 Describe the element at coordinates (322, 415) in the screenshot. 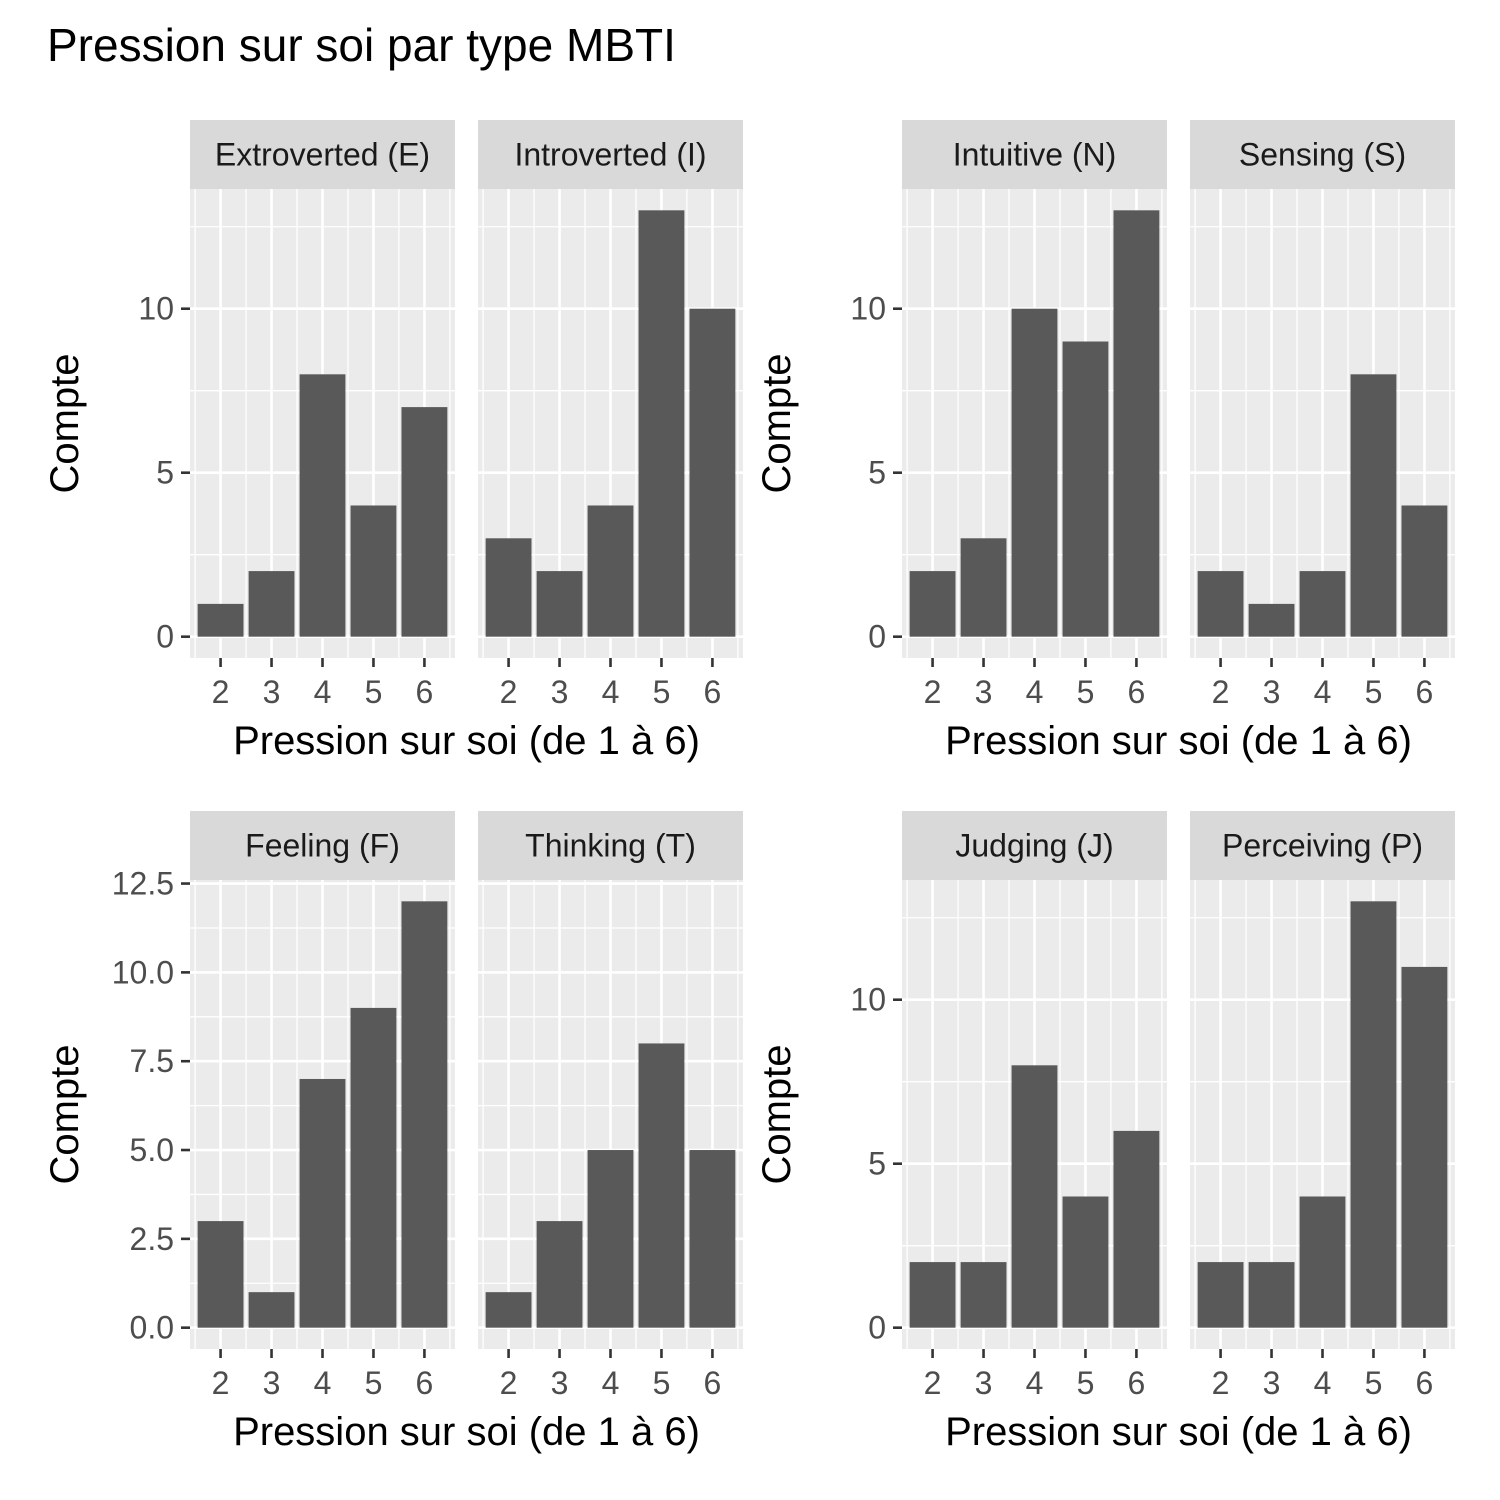

I see `facet-panel-1-1: Extroverted (E) 2 3 4 5 6` at that location.